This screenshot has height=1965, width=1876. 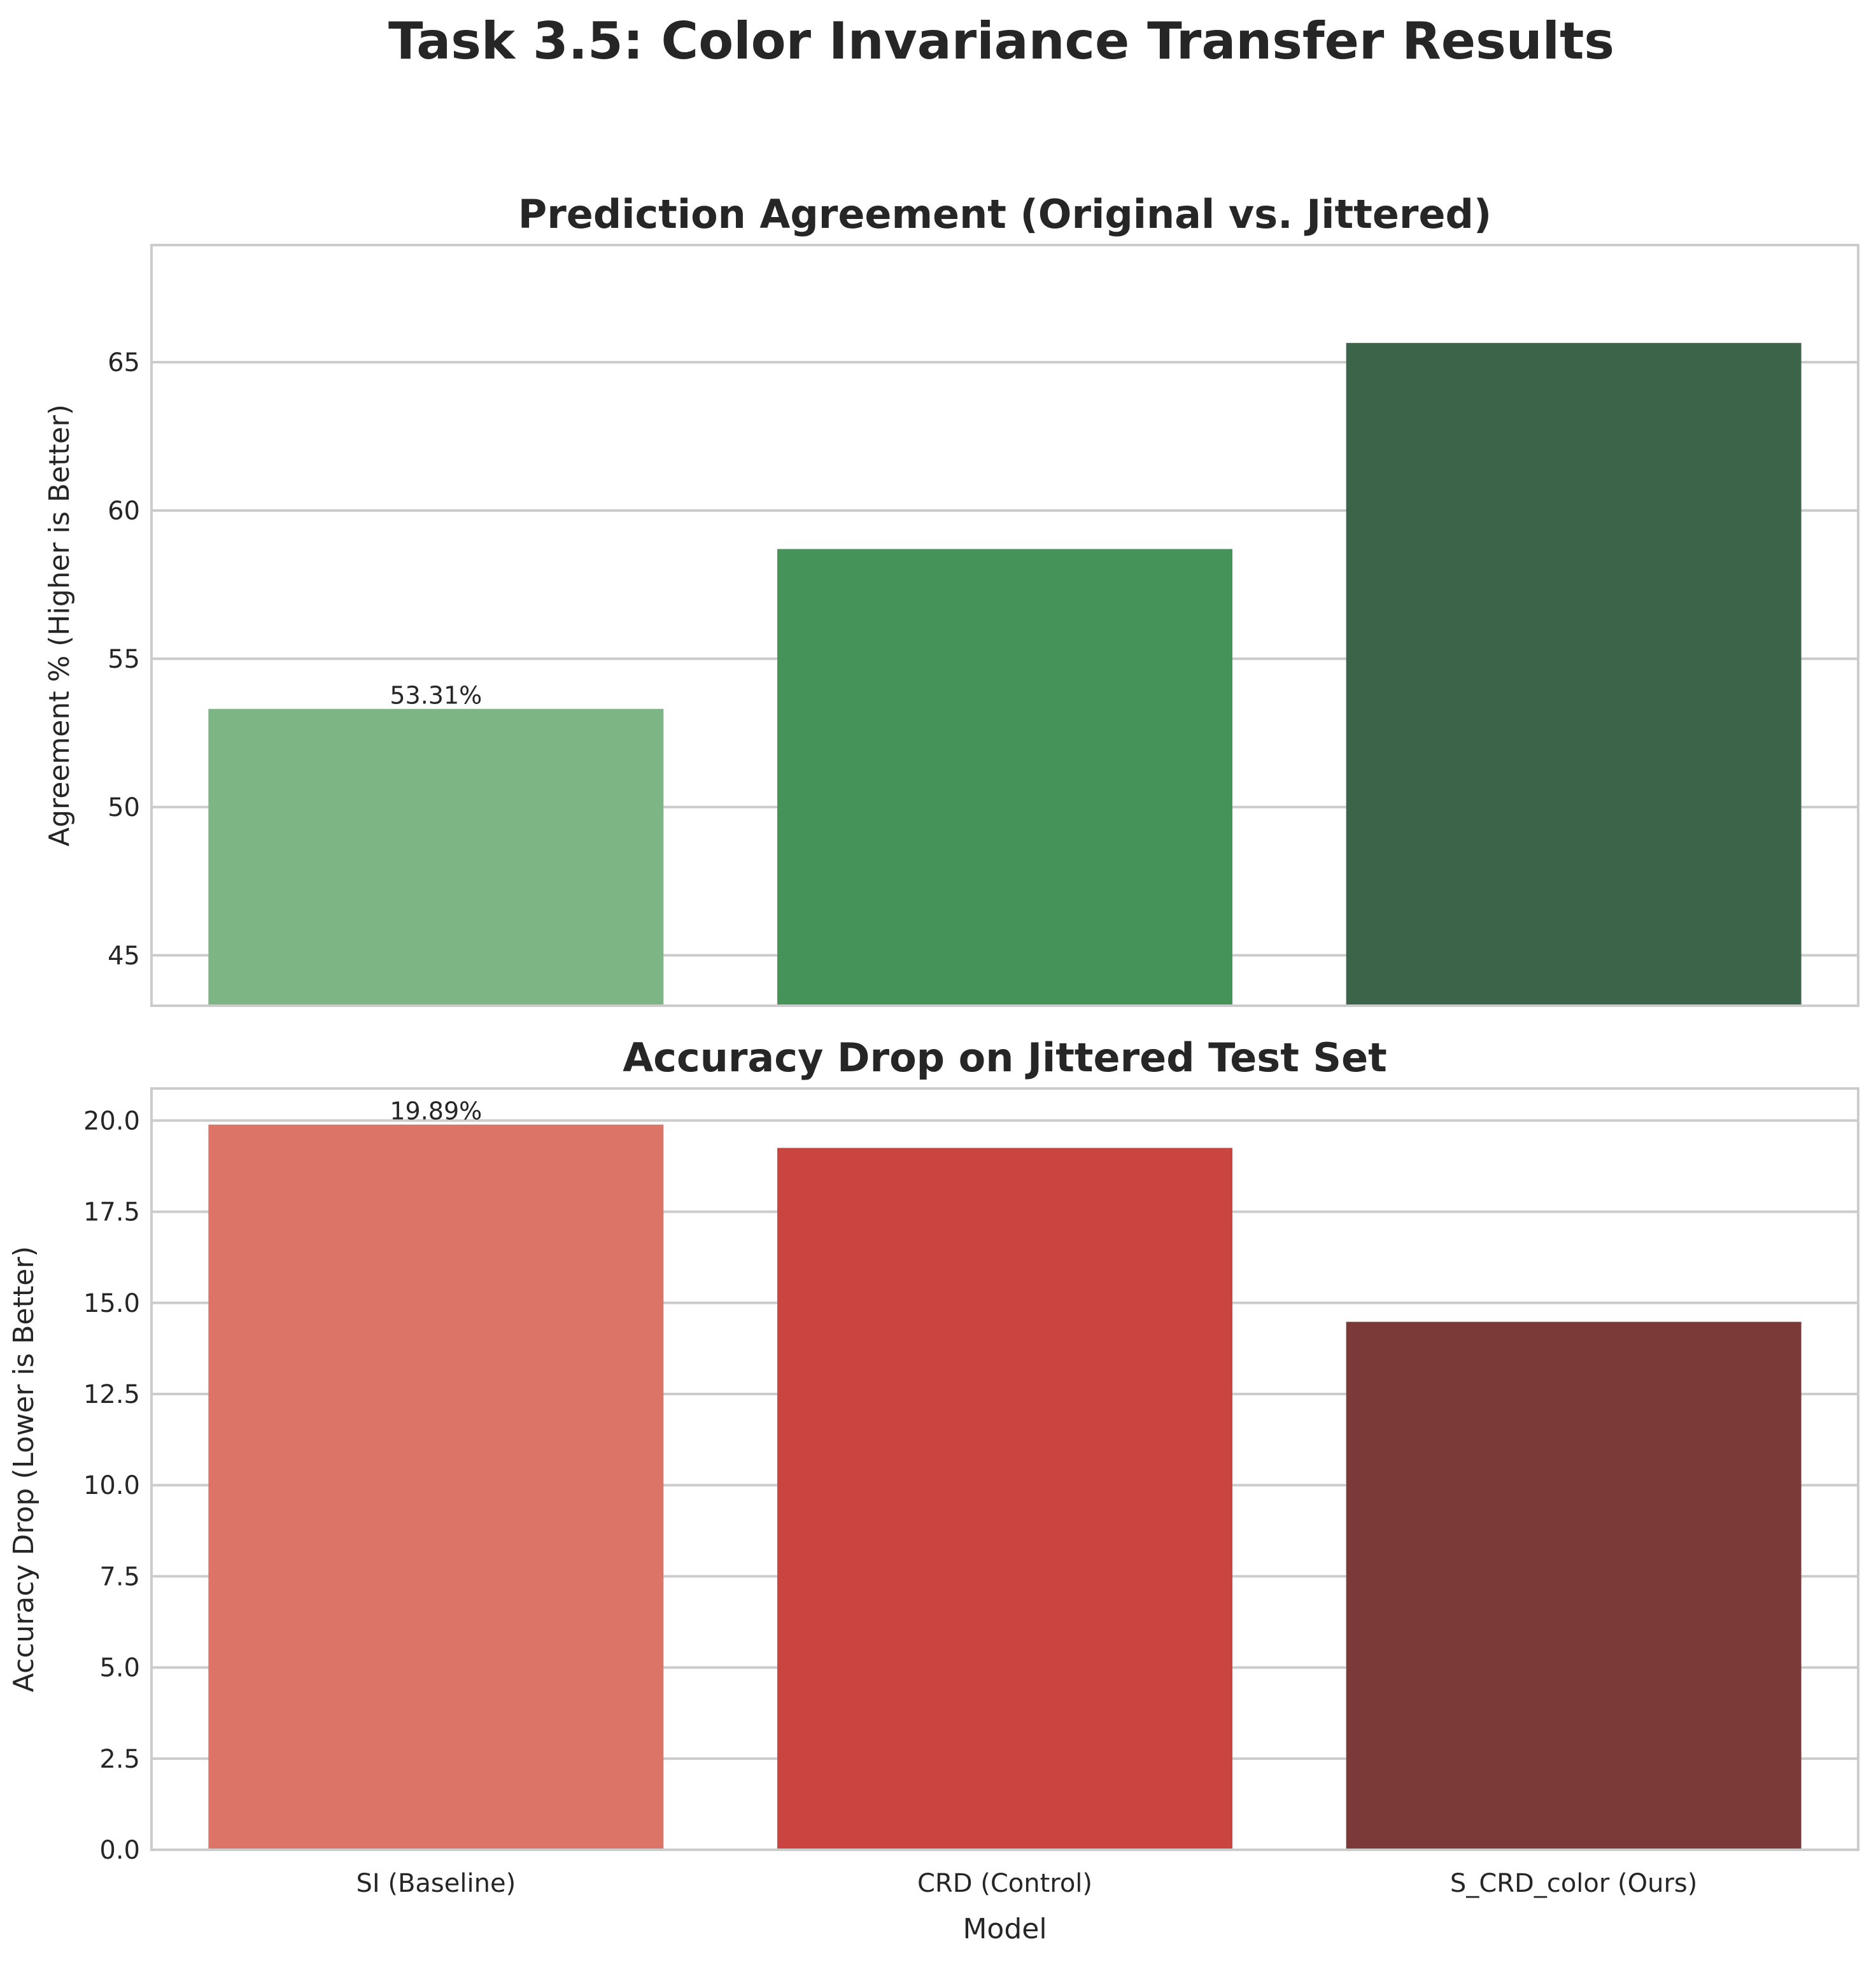 I want to click on bar-value-label: 19.89%, so click(x=436, y=1111).